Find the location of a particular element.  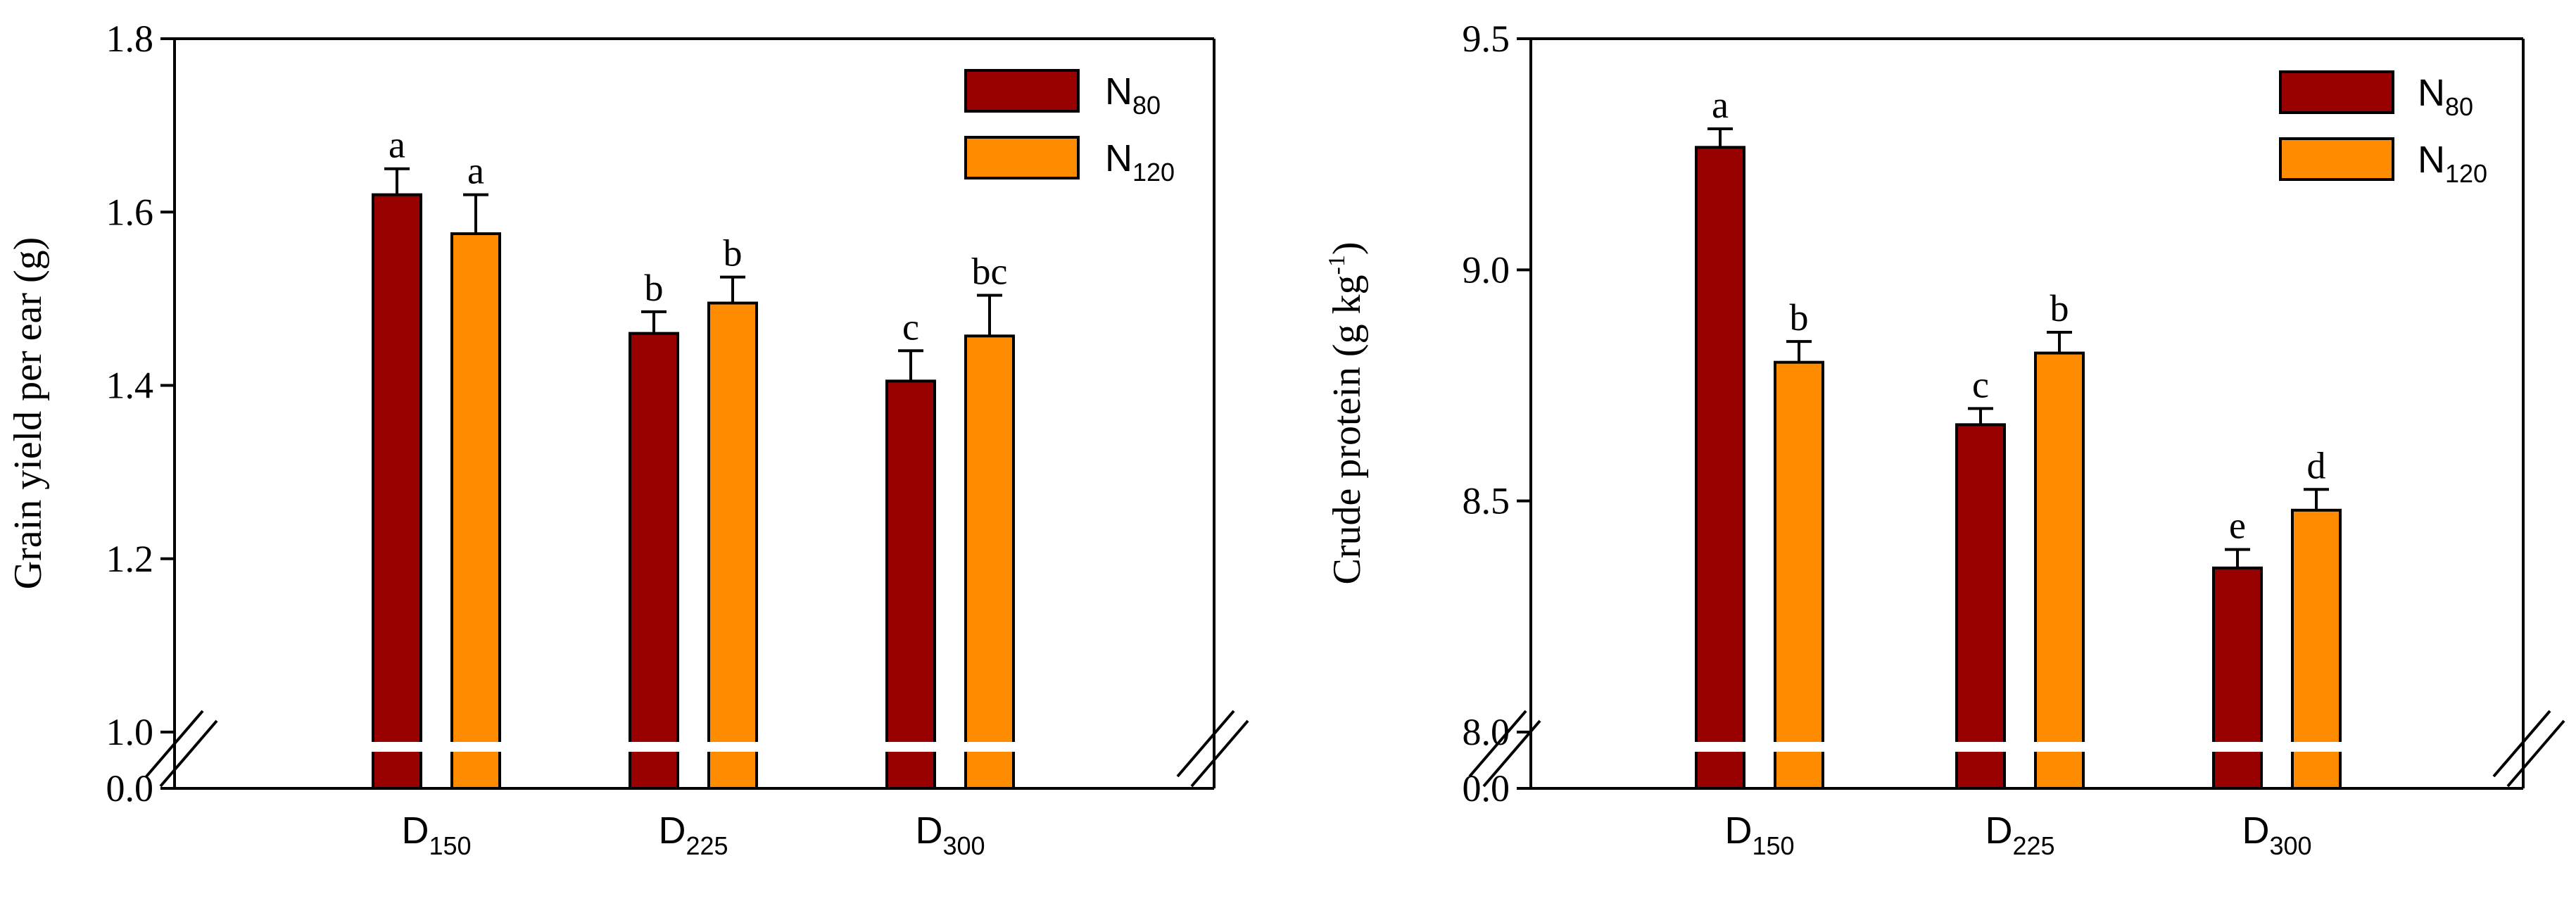

y-tick-label: 8.0 is located at coordinates (1486, 732).